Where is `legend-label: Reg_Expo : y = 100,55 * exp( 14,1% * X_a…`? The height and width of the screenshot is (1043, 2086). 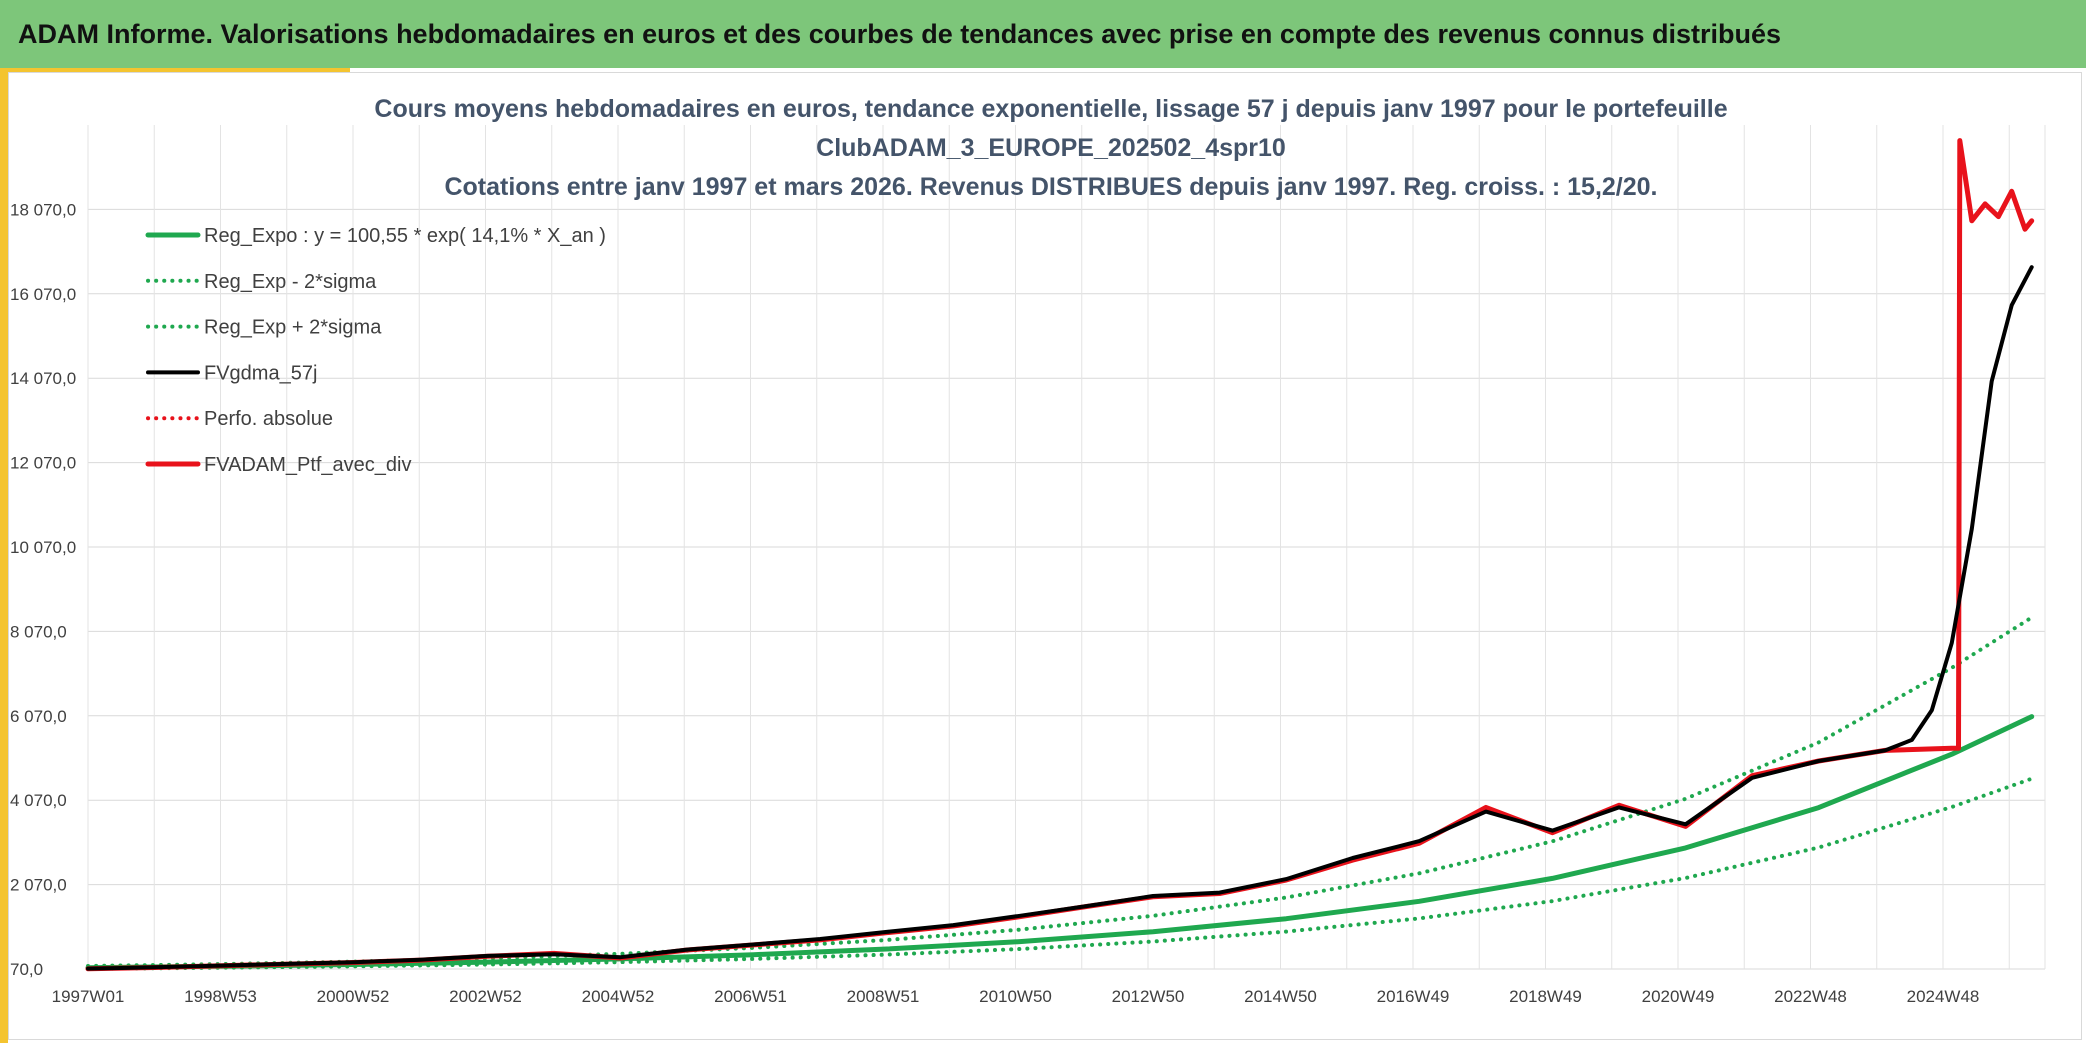 legend-label: Reg_Expo : y = 100,55 * exp( 14,1% * X_a… is located at coordinates (405, 236).